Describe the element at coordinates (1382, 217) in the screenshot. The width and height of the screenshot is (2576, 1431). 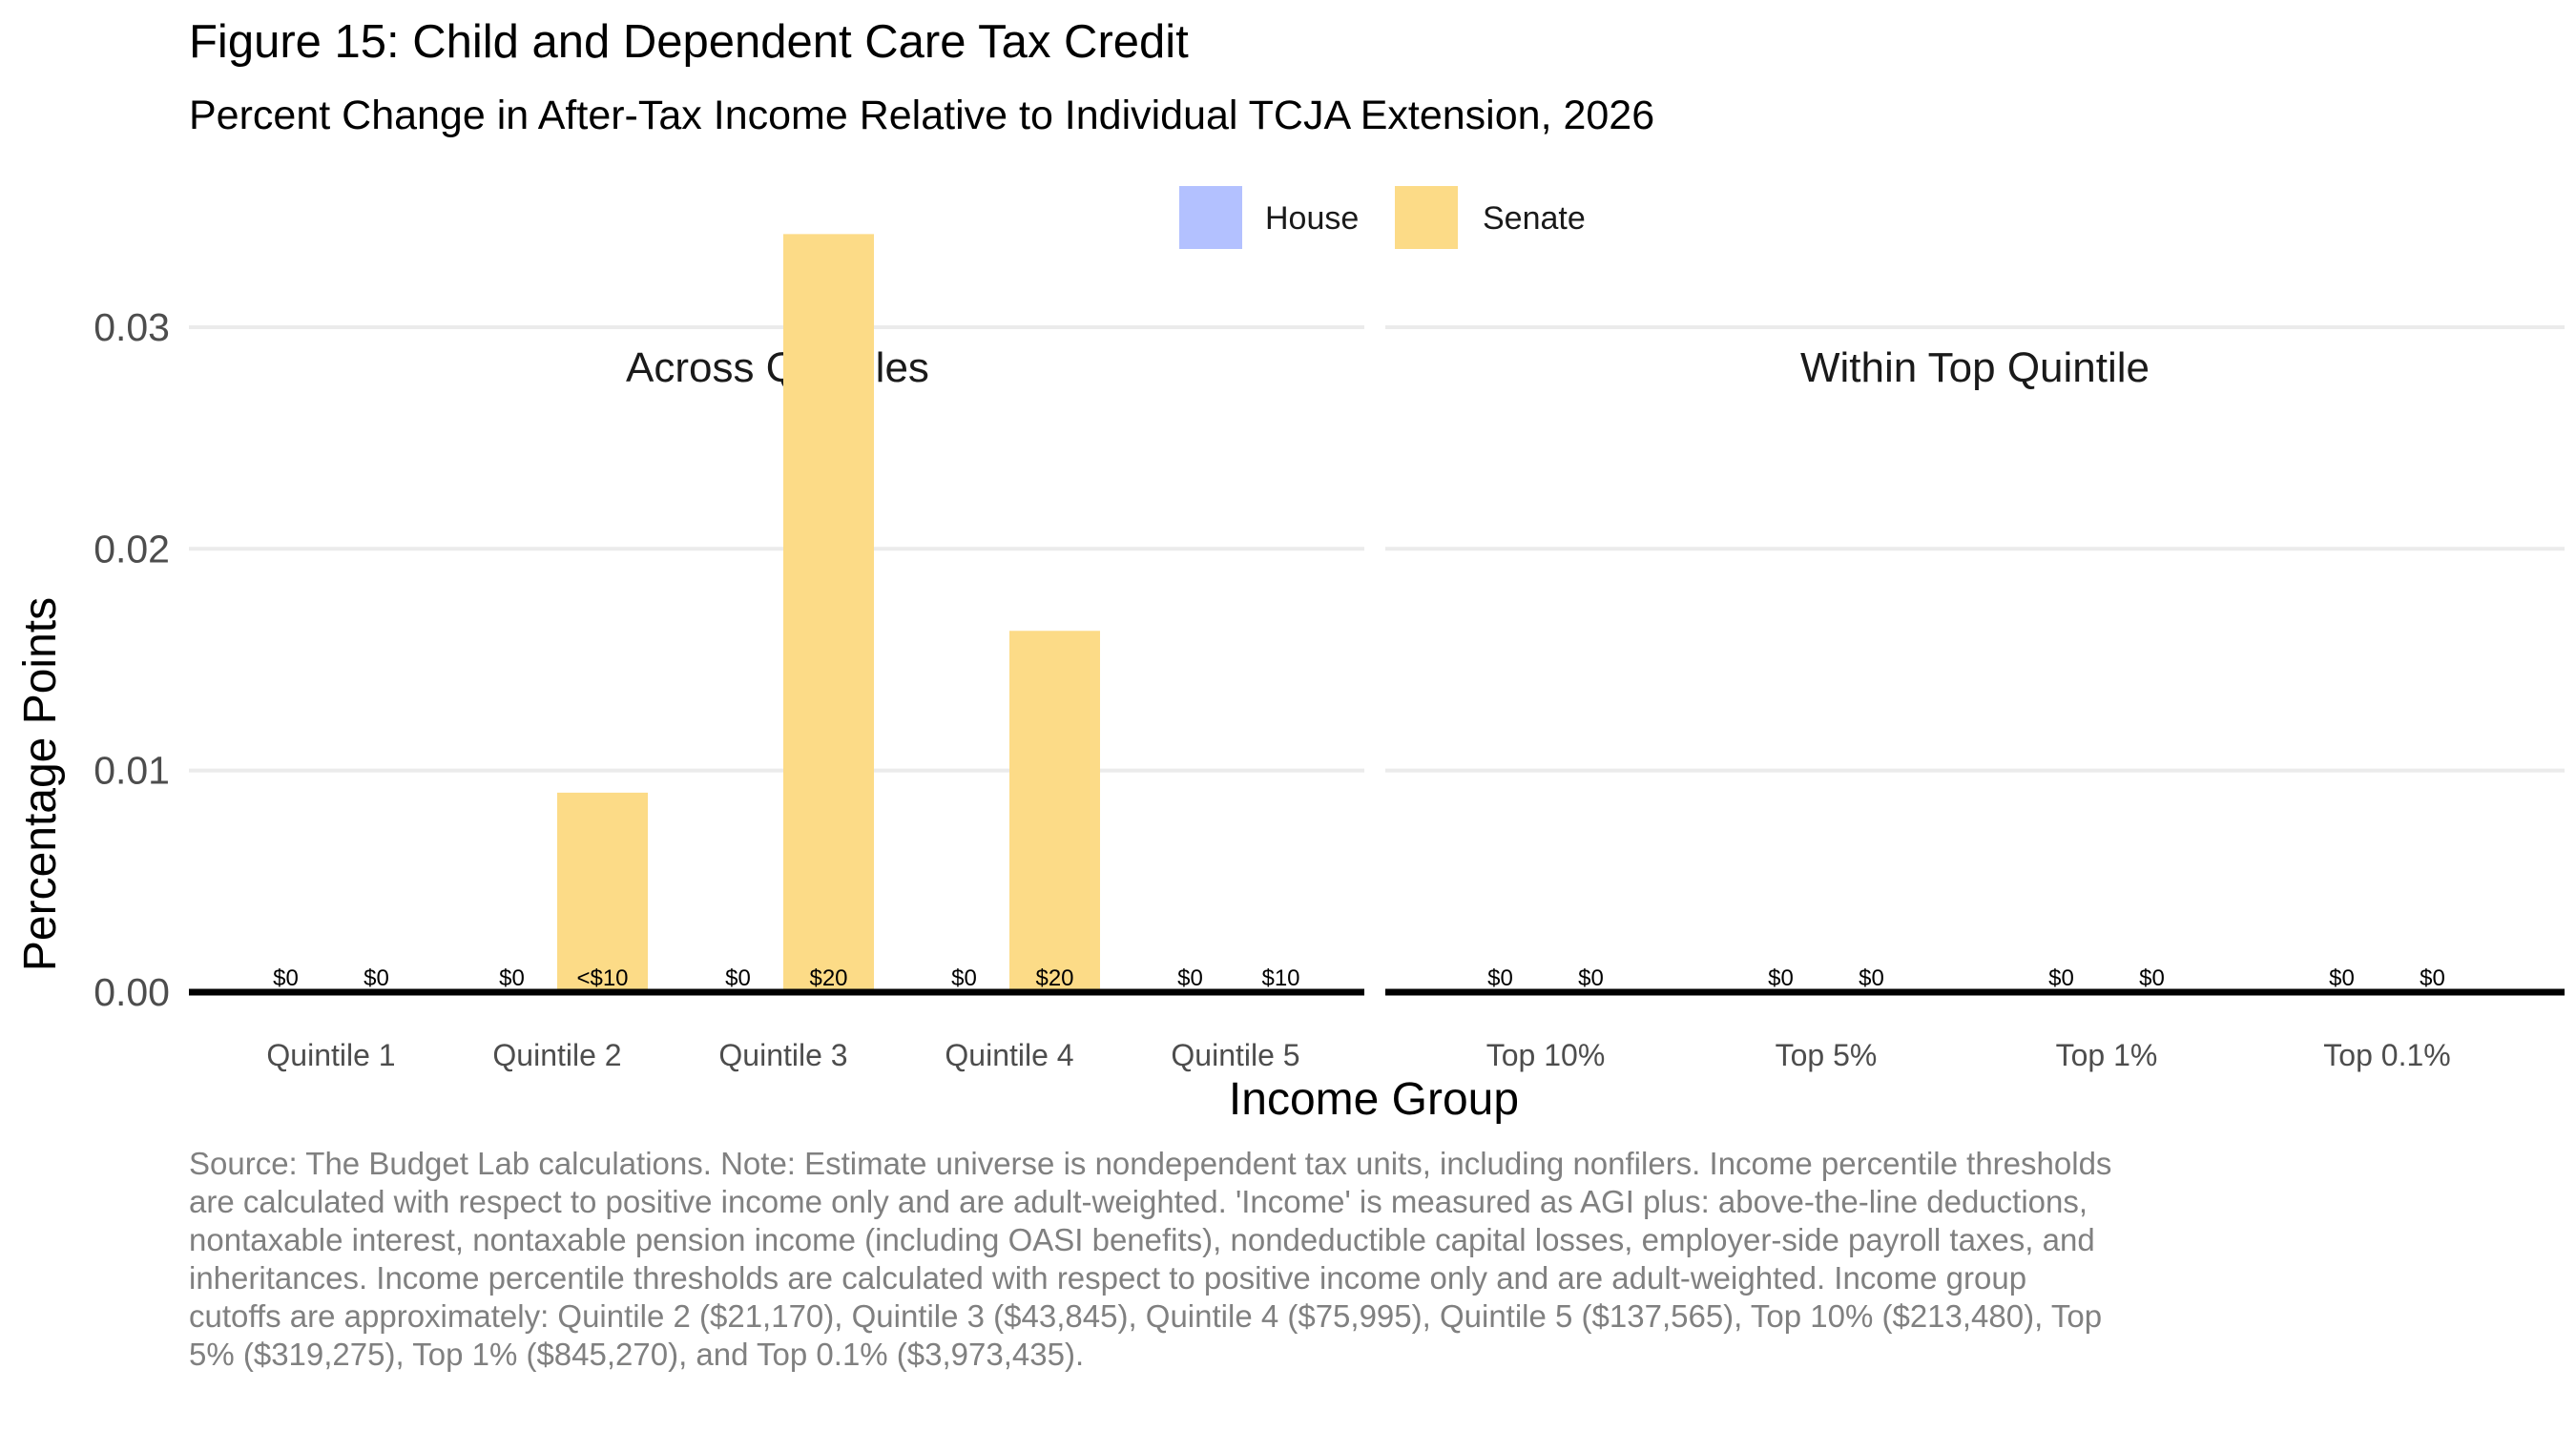
I see `legend: House Senate` at that location.